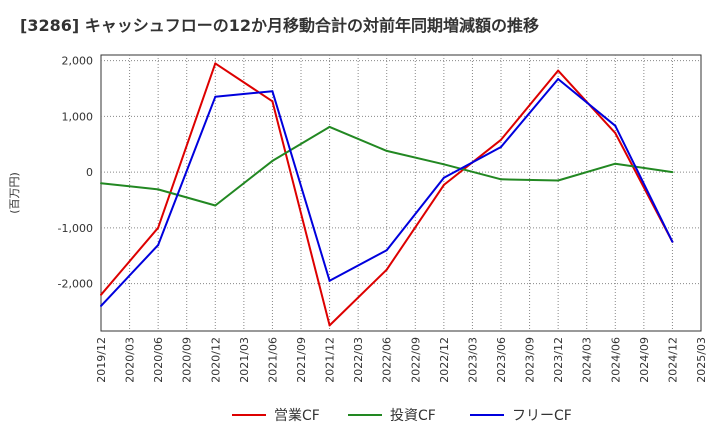 The width and height of the screenshot is (720, 440). What do you see at coordinates (101, 360) in the screenshot?
I see `x-tick-label: 2019/12` at bounding box center [101, 360].